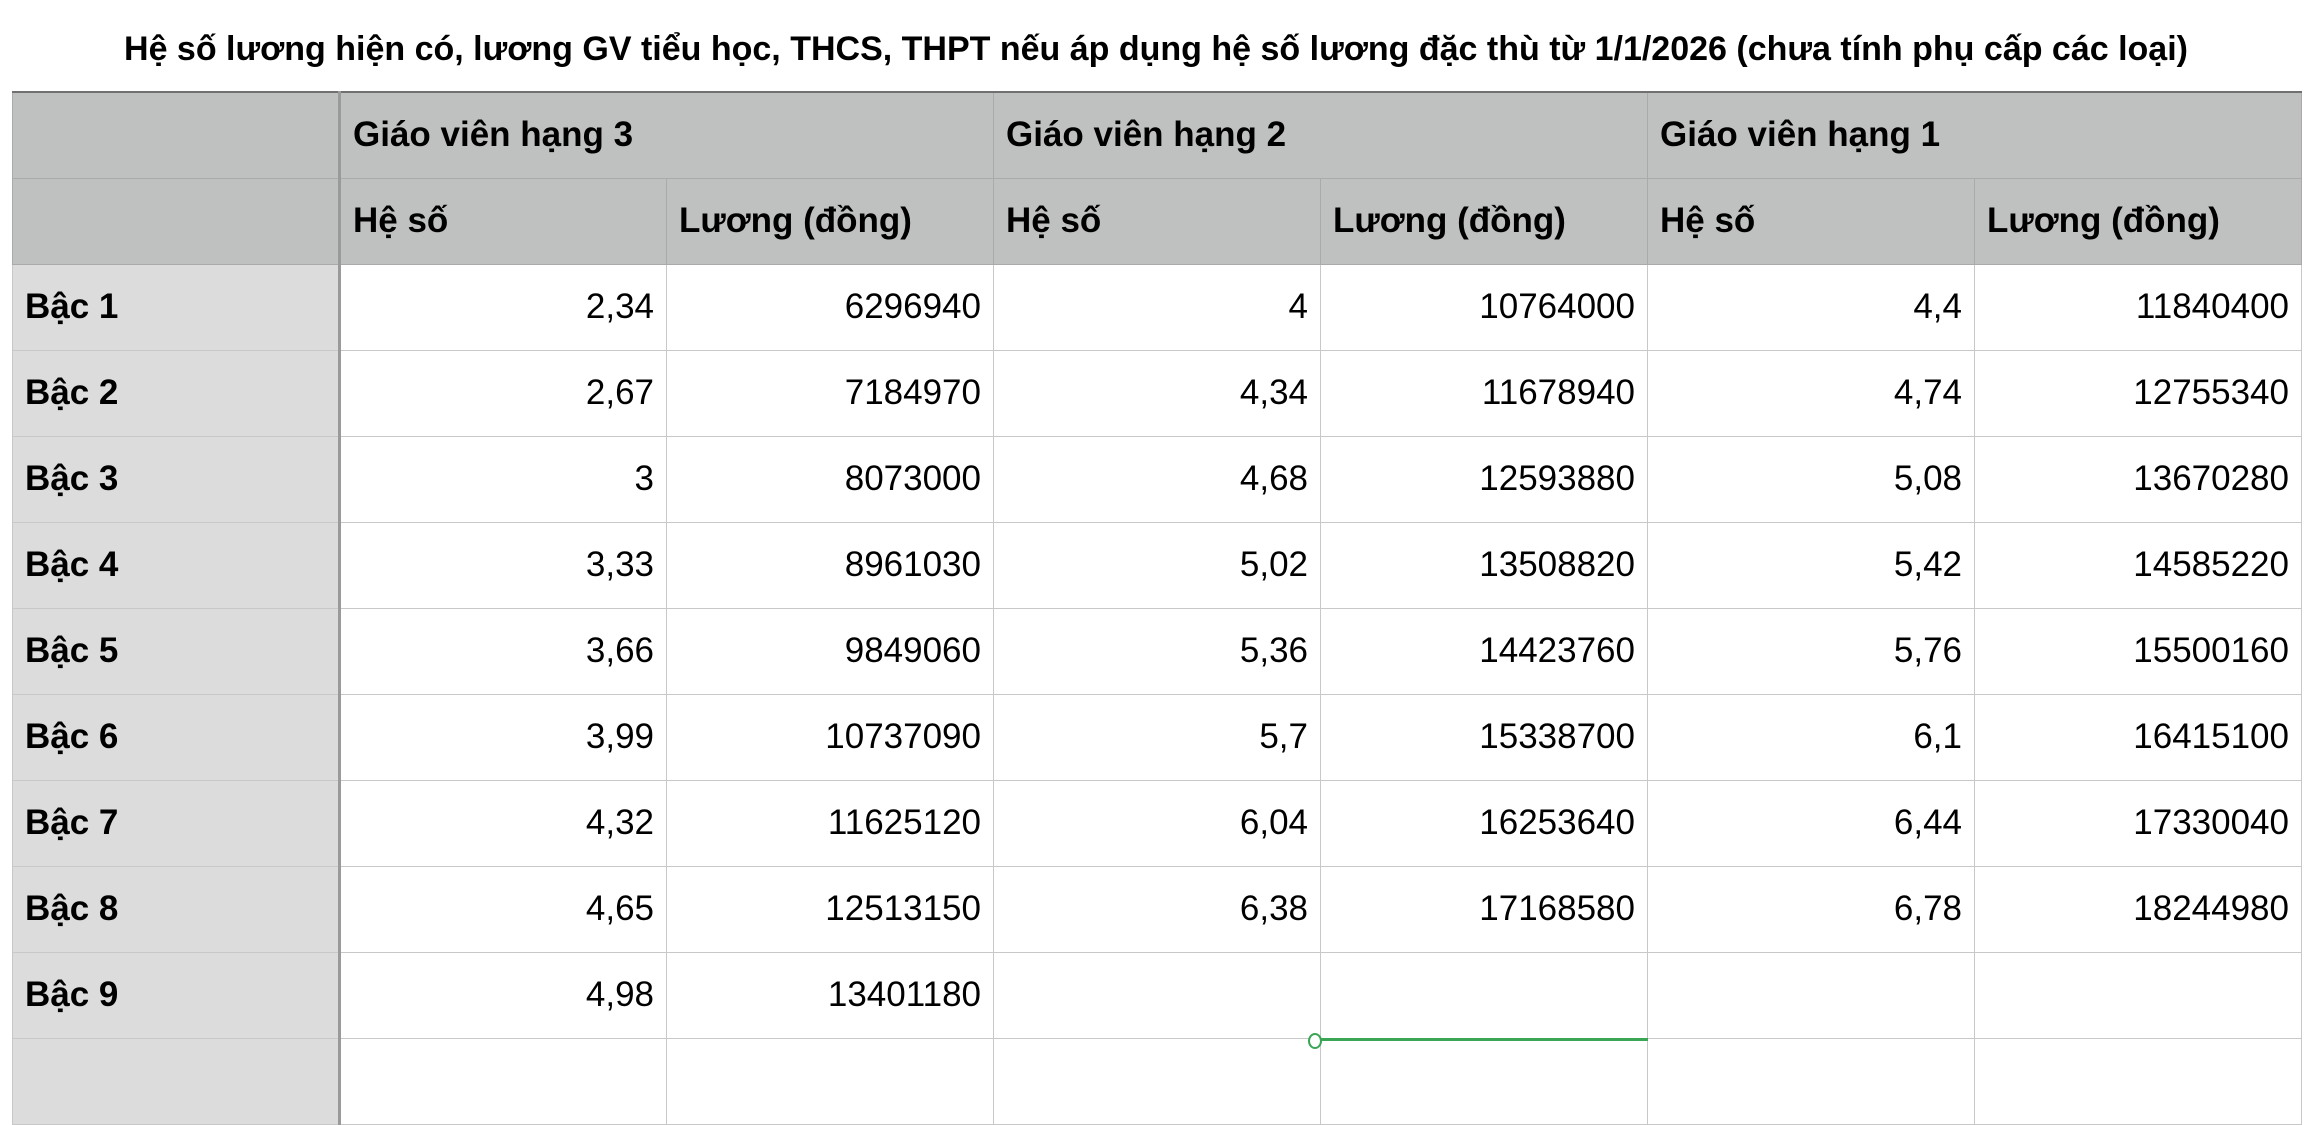 This screenshot has height=1125, width=2312. Describe the element at coordinates (176, 479) in the screenshot. I see `row-header: Bậc 3` at that location.